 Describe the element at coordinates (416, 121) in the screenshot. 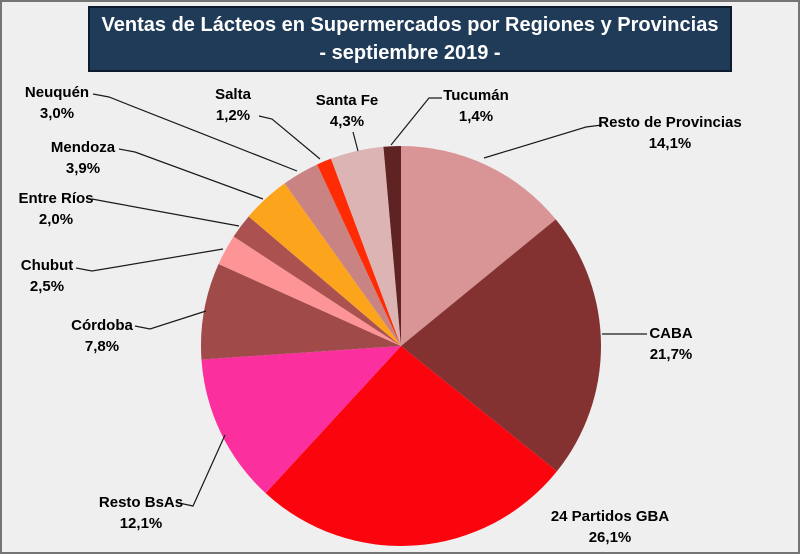

I see `leader-line-tucuman` at that location.